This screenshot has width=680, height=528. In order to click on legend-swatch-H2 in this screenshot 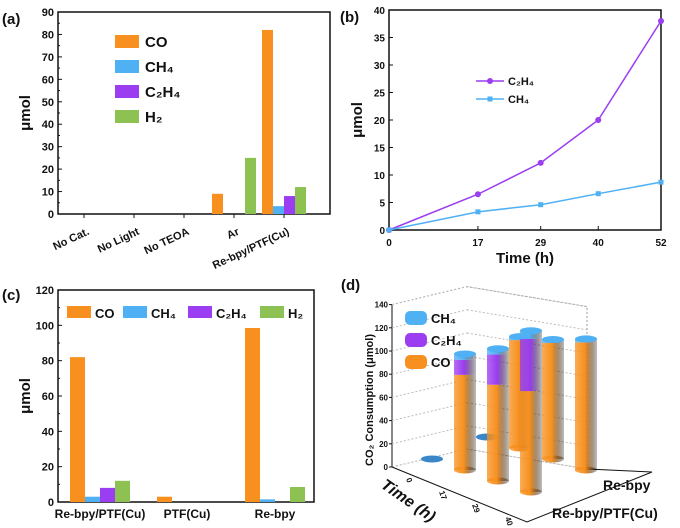, I will do `click(127, 116)`.